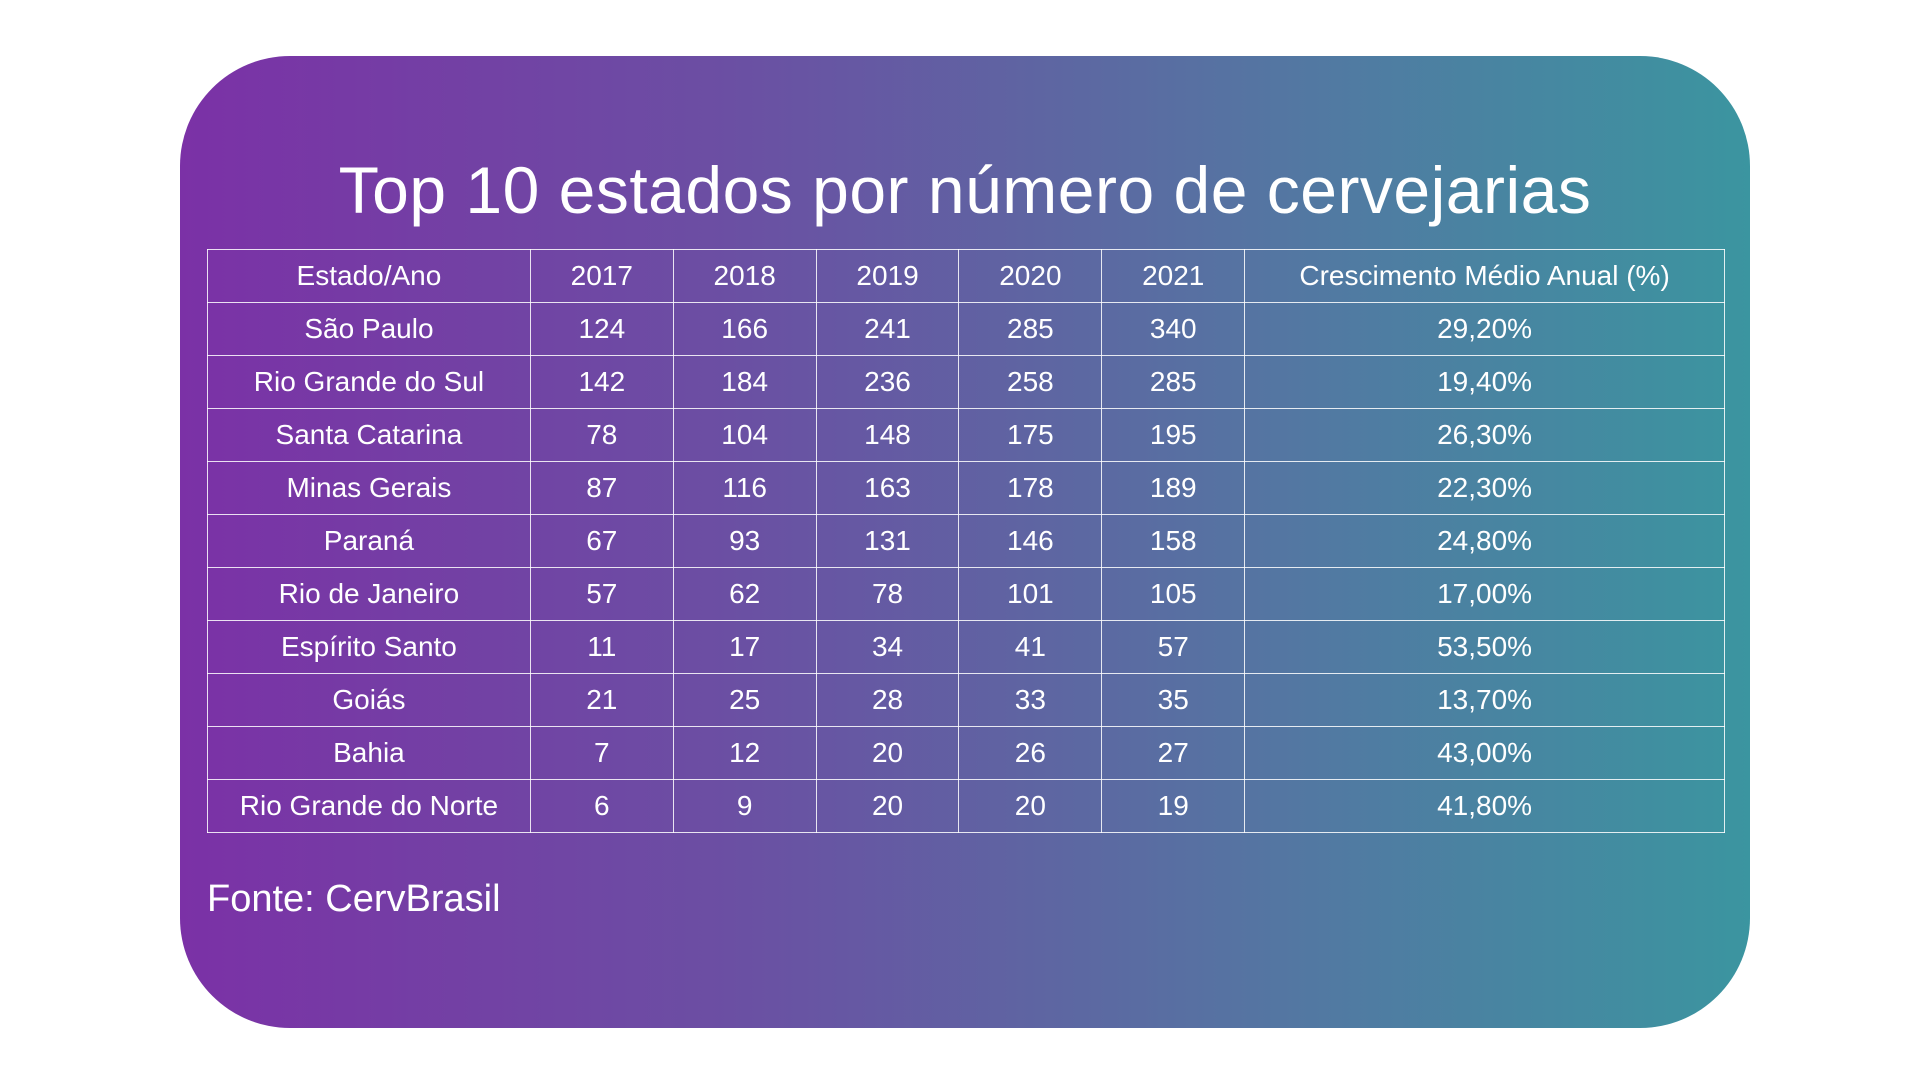 The width and height of the screenshot is (1920, 1080). What do you see at coordinates (369, 647) in the screenshot?
I see `state-cell: Espírito Santo` at bounding box center [369, 647].